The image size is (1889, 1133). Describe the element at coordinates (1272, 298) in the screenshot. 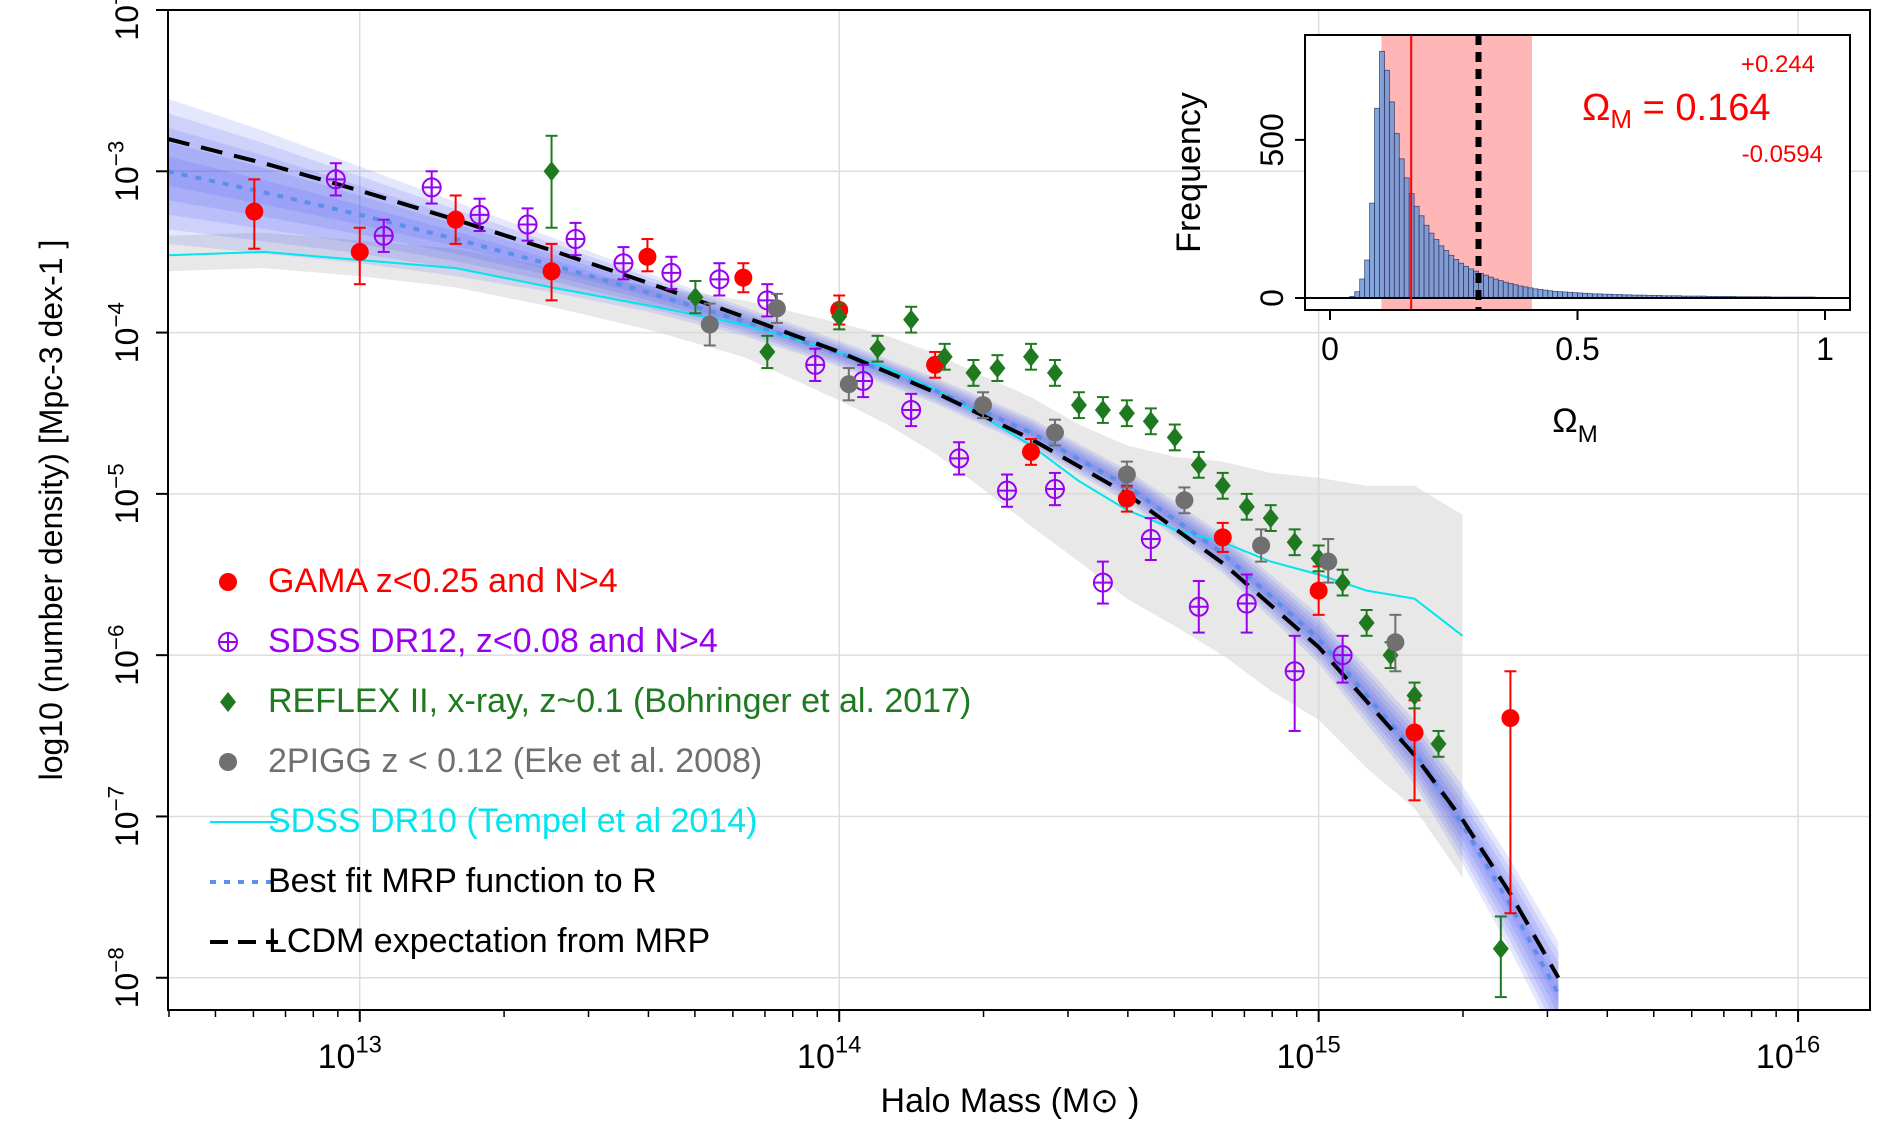

I see `inset-y-tick-label-0: 0` at that location.